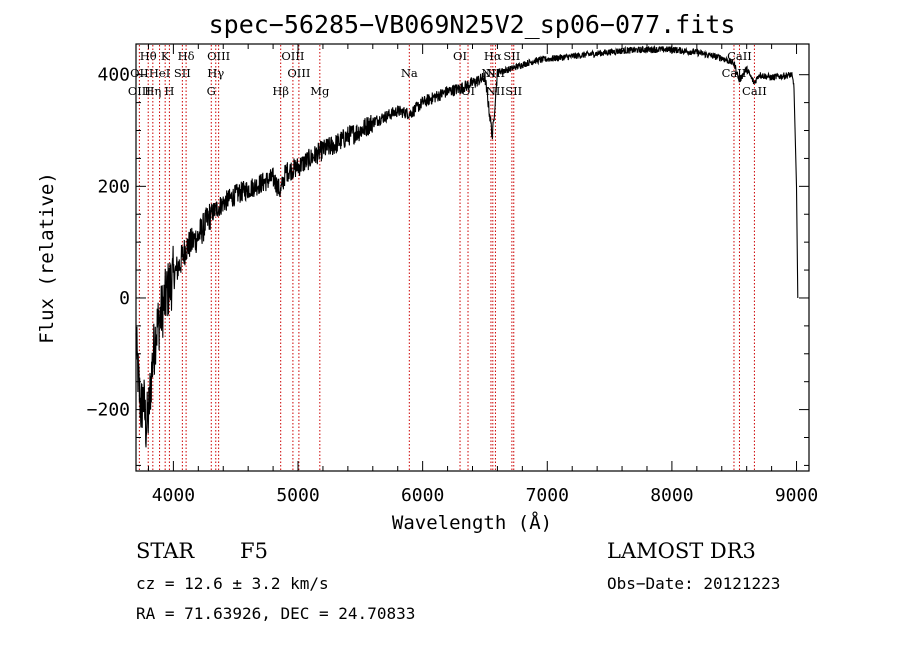  What do you see at coordinates (165, 56) in the screenshot?
I see `spectral-line-label: K` at bounding box center [165, 56].